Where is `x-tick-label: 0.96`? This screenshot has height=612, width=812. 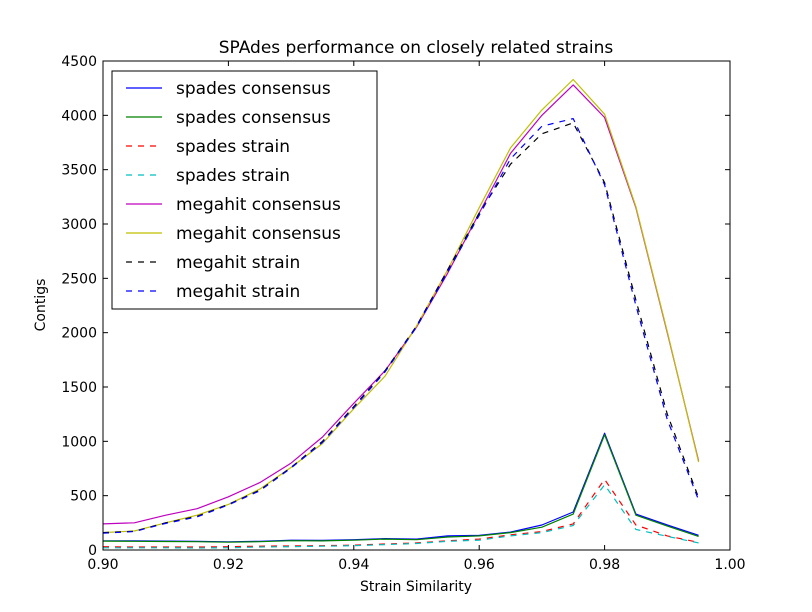
x-tick-label: 0.96 is located at coordinates (479, 565).